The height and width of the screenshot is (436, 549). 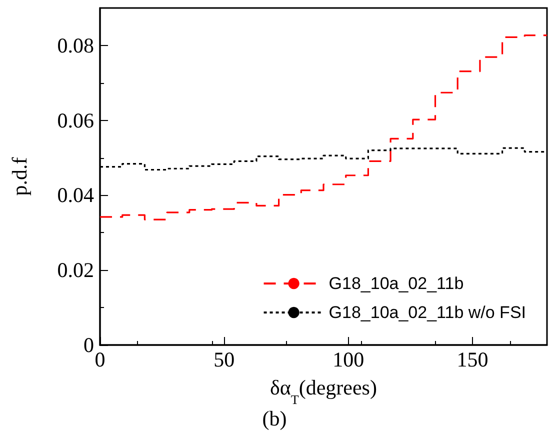 What do you see at coordinates (472, 360) in the screenshot?
I see `x-tick-label: 150` at bounding box center [472, 360].